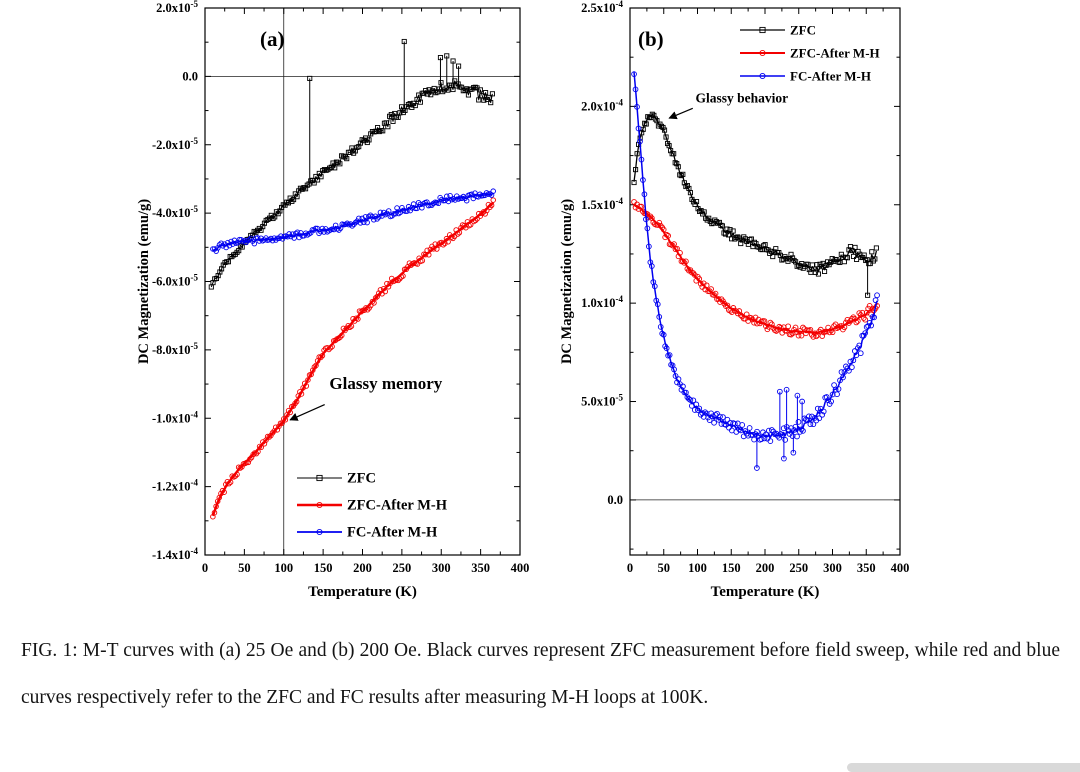 The width and height of the screenshot is (1080, 772). I want to click on y-tick-label: -8.0x10⁻⁵, so click(175, 349).